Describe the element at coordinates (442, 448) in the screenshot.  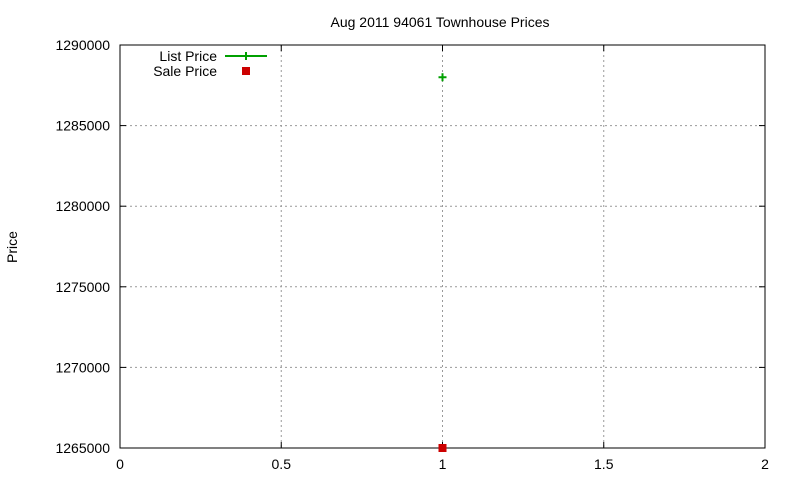
I see `data-point-sale-price` at that location.